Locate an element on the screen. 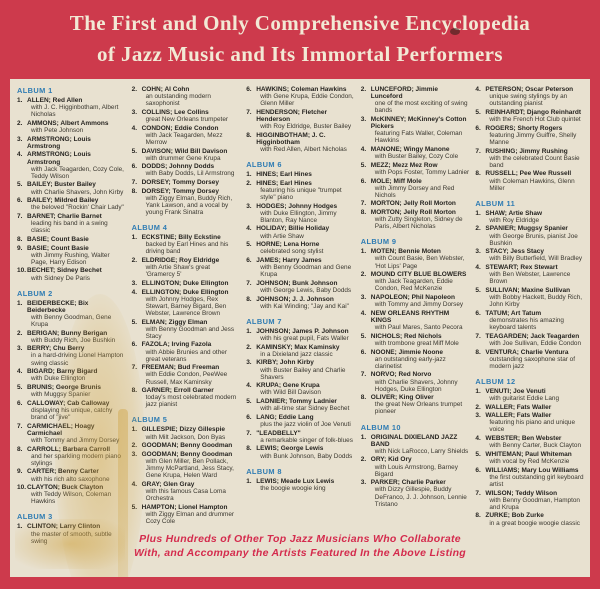 The height and width of the screenshot is (589, 600). entry-artist-name: REINHARDT; Django Reinhardt is located at coordinates (533, 112).